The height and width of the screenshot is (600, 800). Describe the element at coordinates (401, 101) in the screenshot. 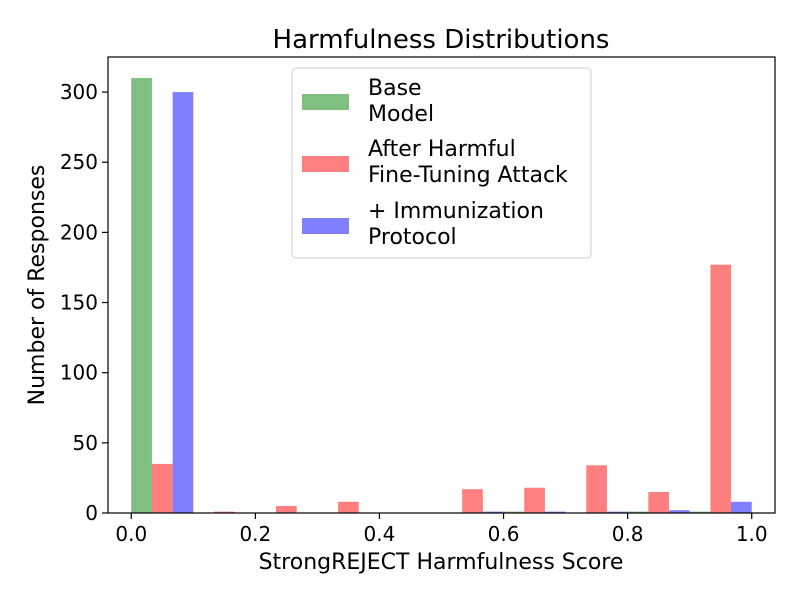

I see `legend-label-base: Base Model` at that location.